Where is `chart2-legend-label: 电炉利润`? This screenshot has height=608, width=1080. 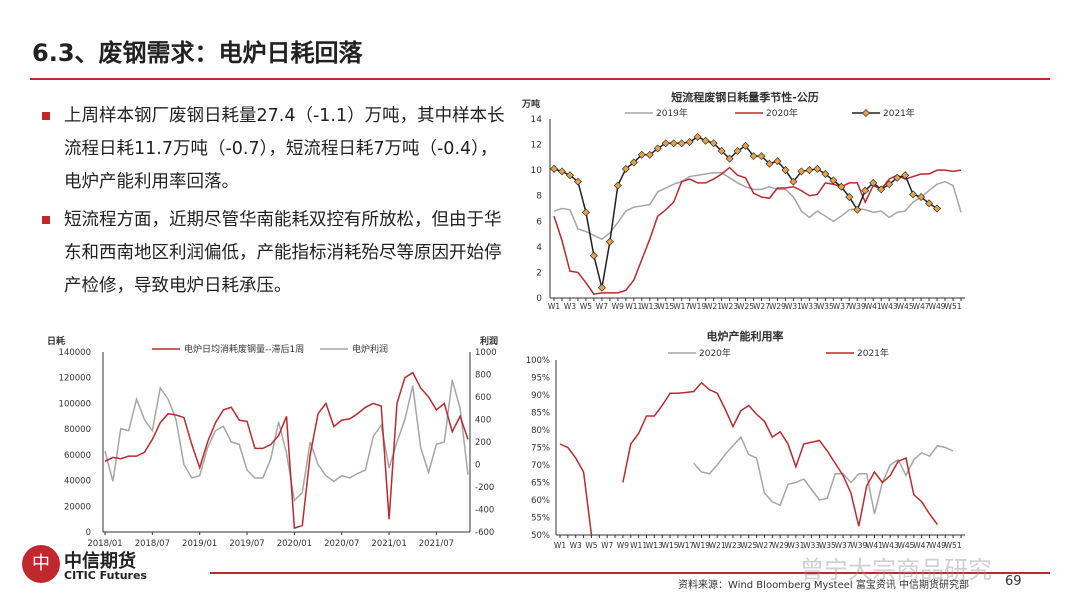 chart2-legend-label: 电炉利润 is located at coordinates (370, 349).